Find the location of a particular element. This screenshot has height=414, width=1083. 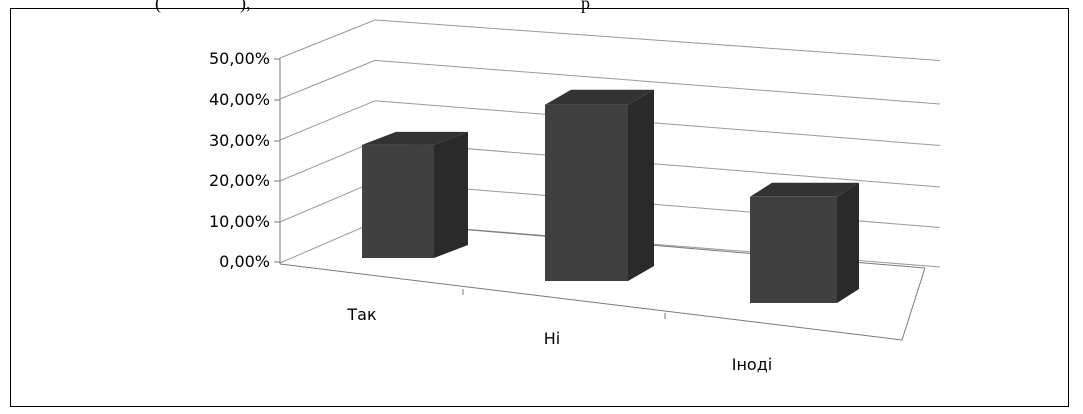

header-fragment-right: р is located at coordinates (585, 7).